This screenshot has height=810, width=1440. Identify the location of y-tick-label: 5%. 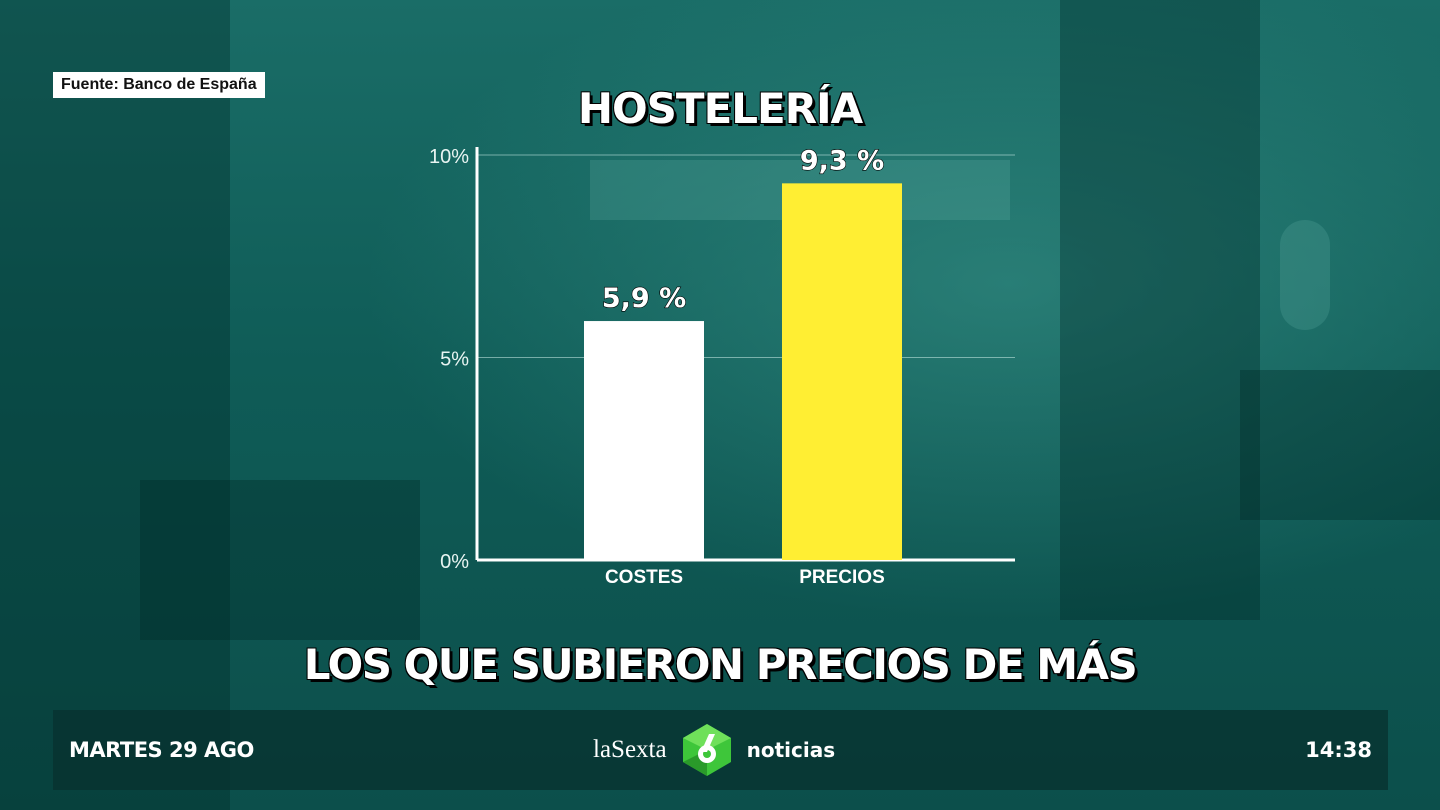
(454, 360).